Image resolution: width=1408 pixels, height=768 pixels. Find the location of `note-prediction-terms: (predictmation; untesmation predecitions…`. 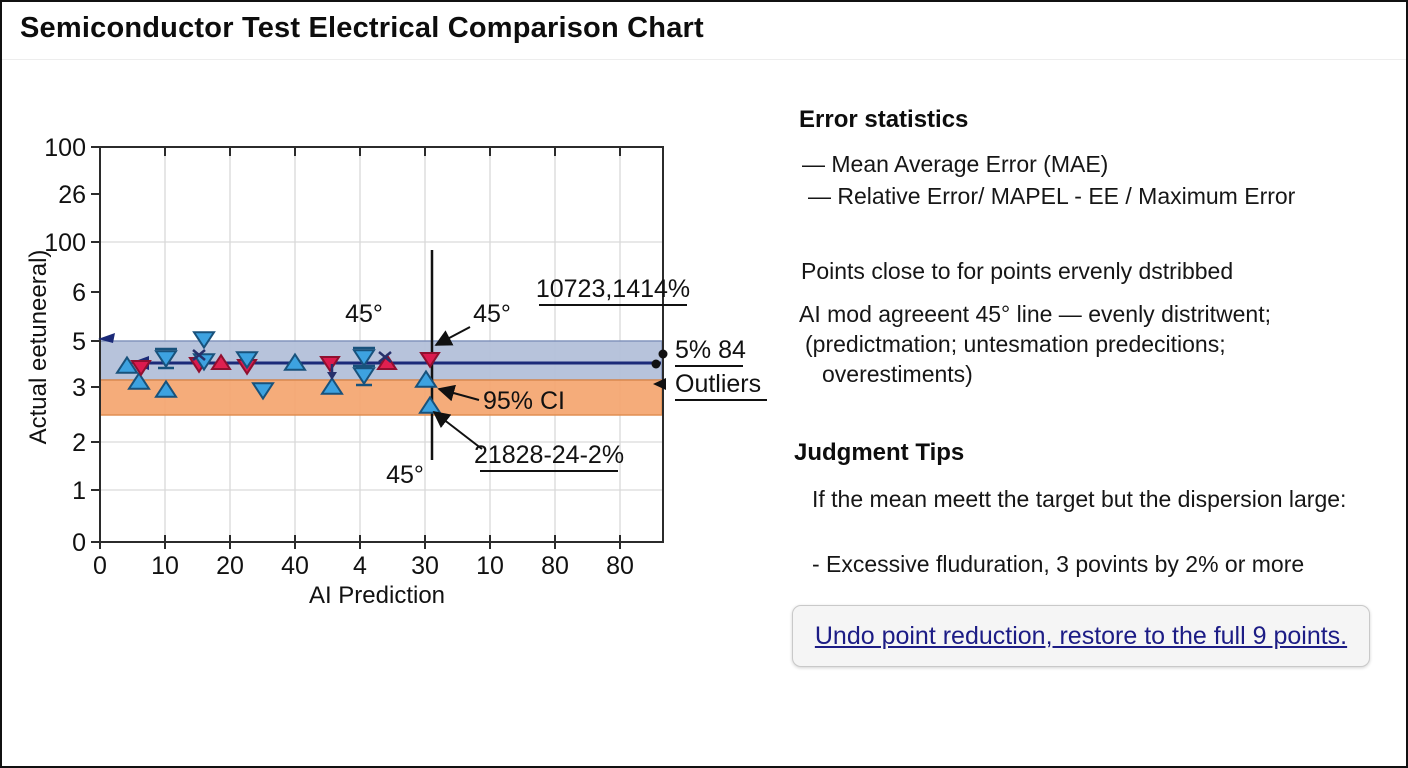

note-prediction-terms: (predictmation; untesmation predecitions… is located at coordinates (1015, 344).